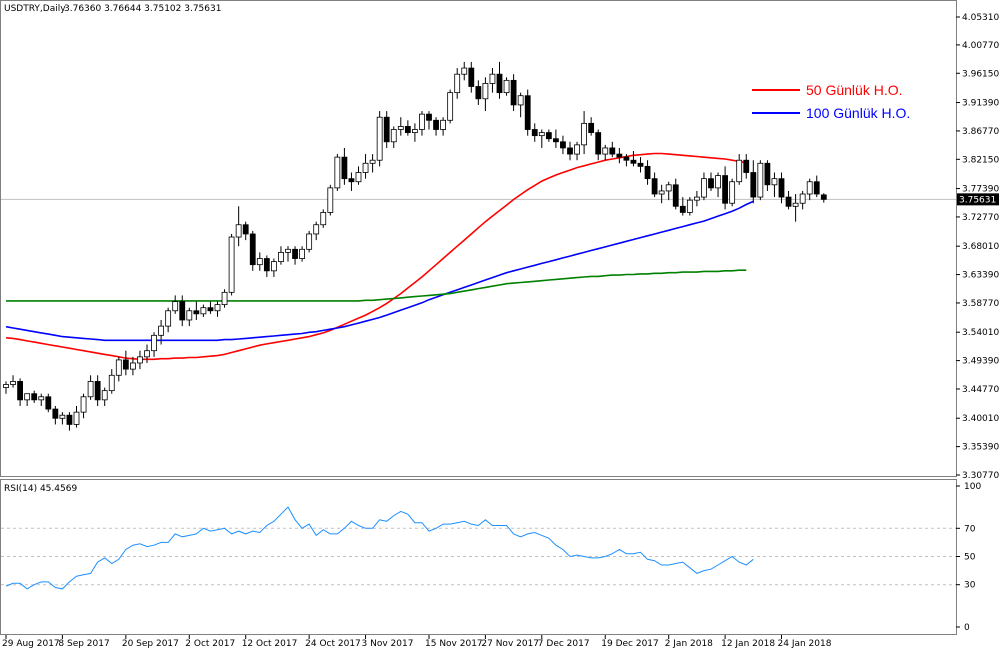 The height and width of the screenshot is (652, 1000). Describe the element at coordinates (980, 476) in the screenshot. I see `price-tick-label: 3.30770` at that location.